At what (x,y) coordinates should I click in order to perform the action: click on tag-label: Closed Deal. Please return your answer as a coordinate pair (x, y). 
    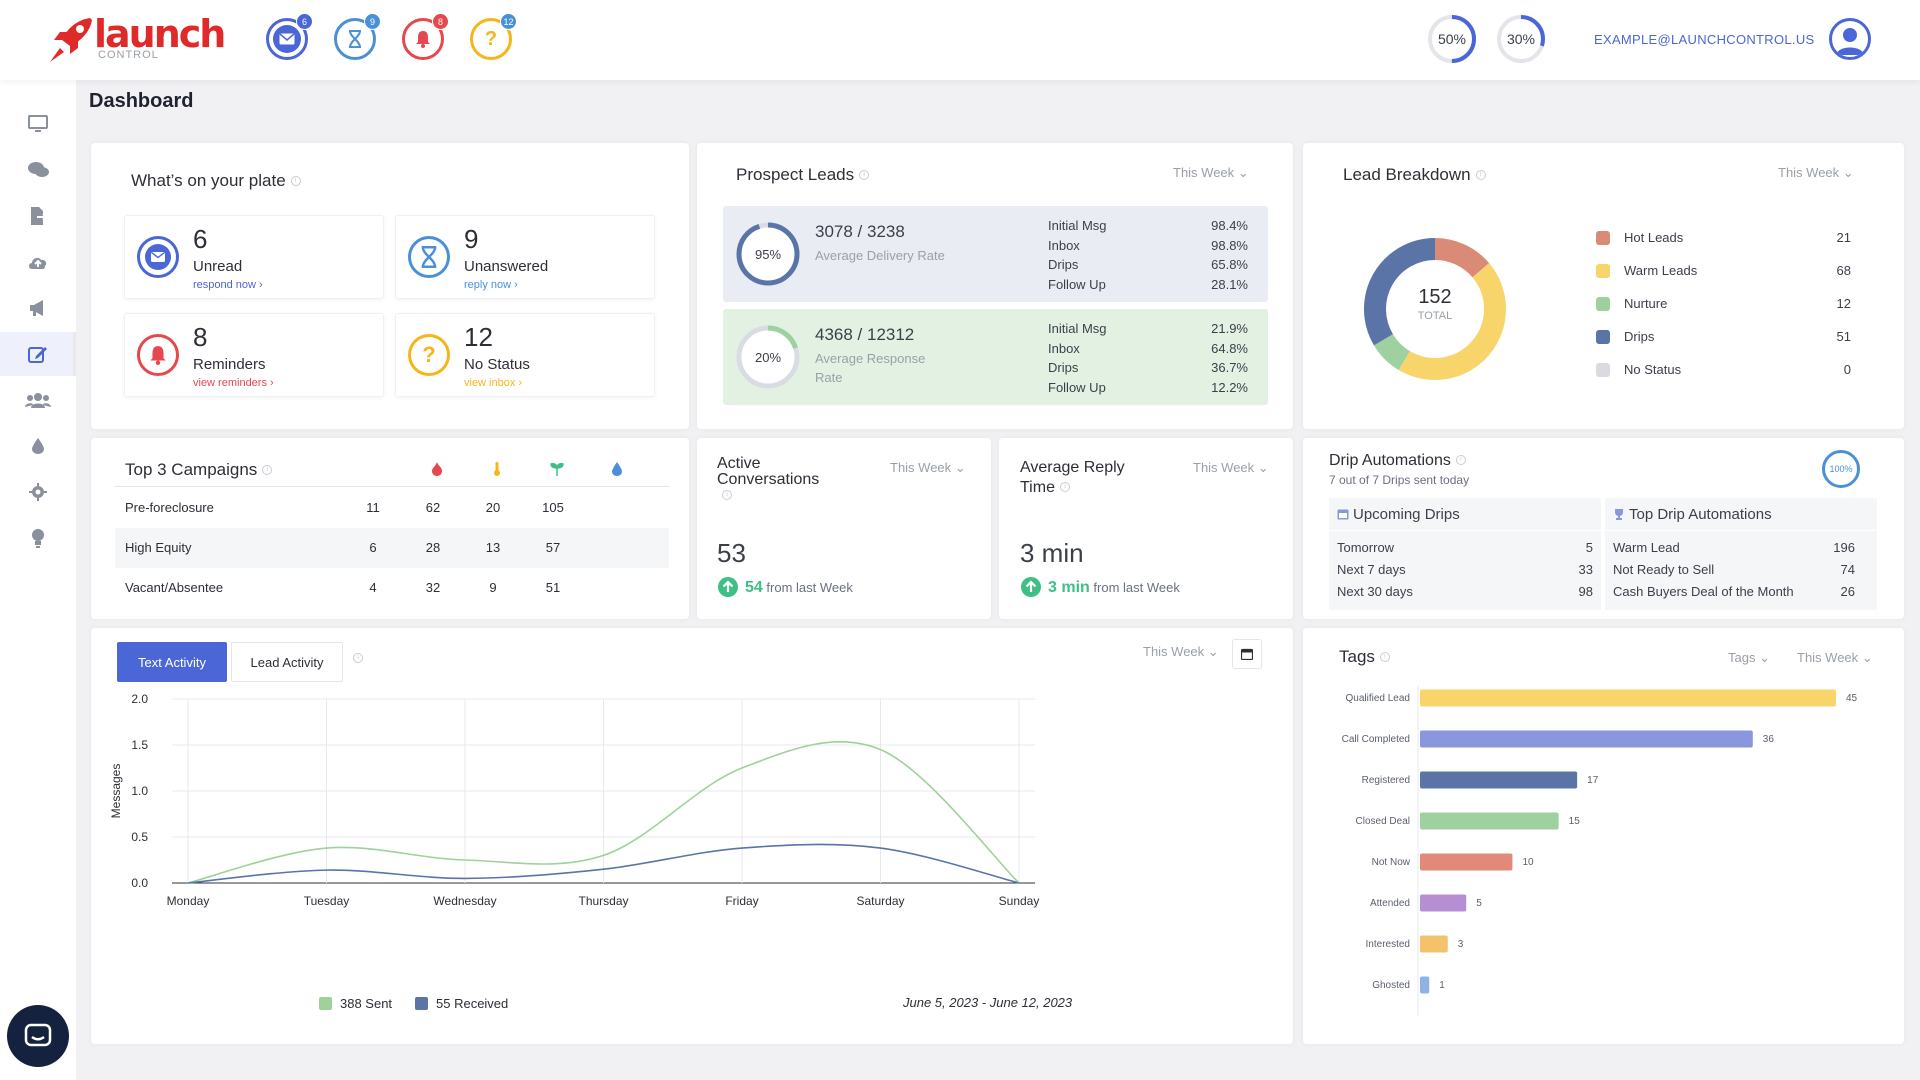
    Looking at the image, I should click on (1383, 821).